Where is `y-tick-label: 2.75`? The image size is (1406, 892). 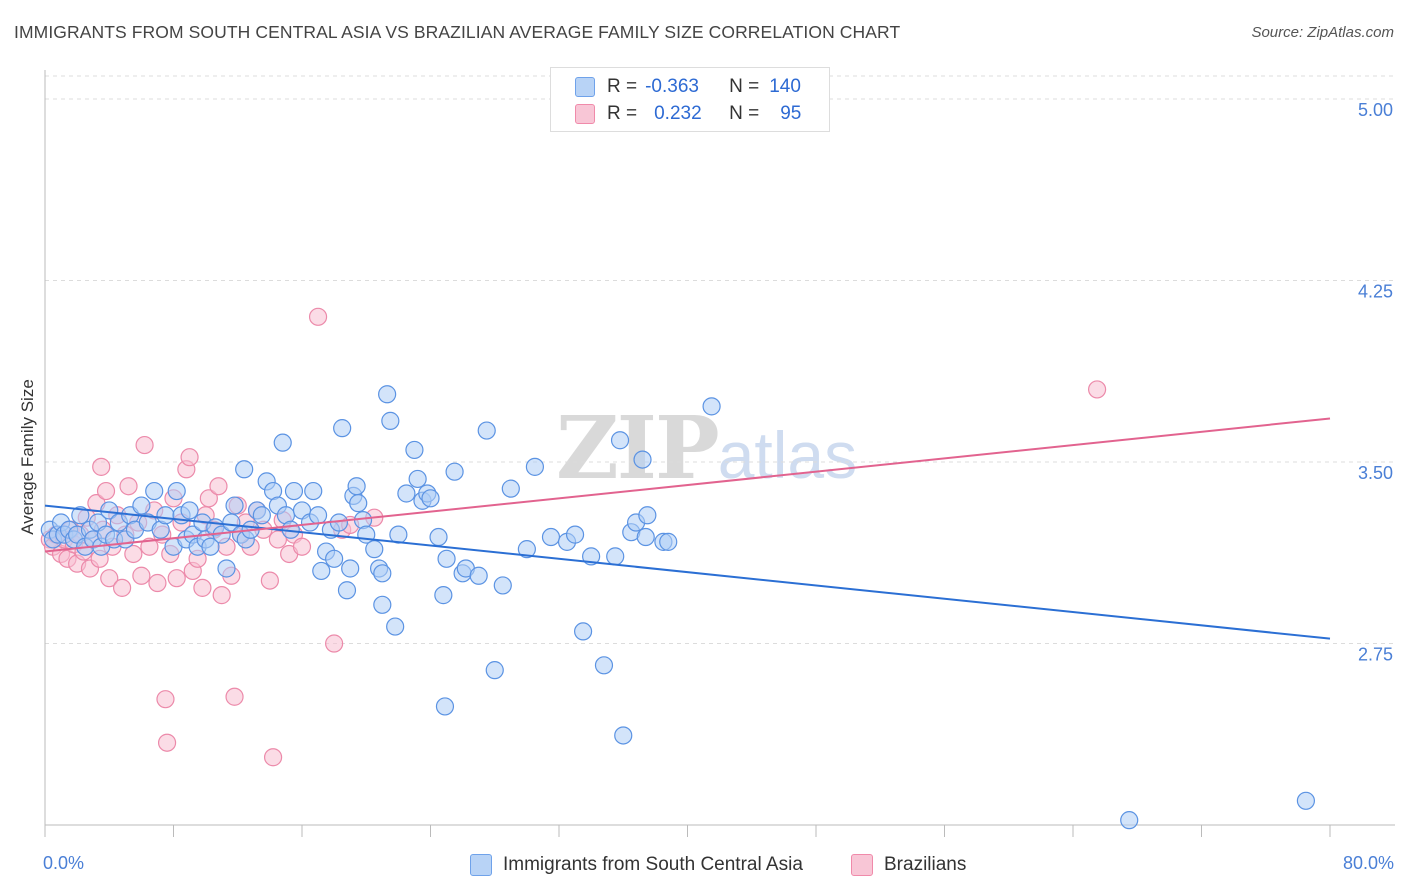
y-tick-label: 2.75 is located at coordinates (1375, 655).